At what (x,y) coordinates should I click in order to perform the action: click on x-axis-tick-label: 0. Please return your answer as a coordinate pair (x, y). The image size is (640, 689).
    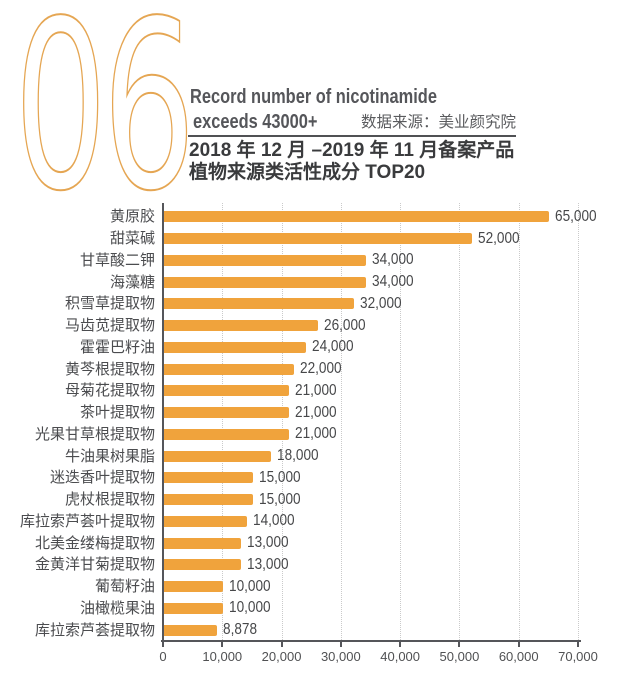
    Looking at the image, I should click on (163, 656).